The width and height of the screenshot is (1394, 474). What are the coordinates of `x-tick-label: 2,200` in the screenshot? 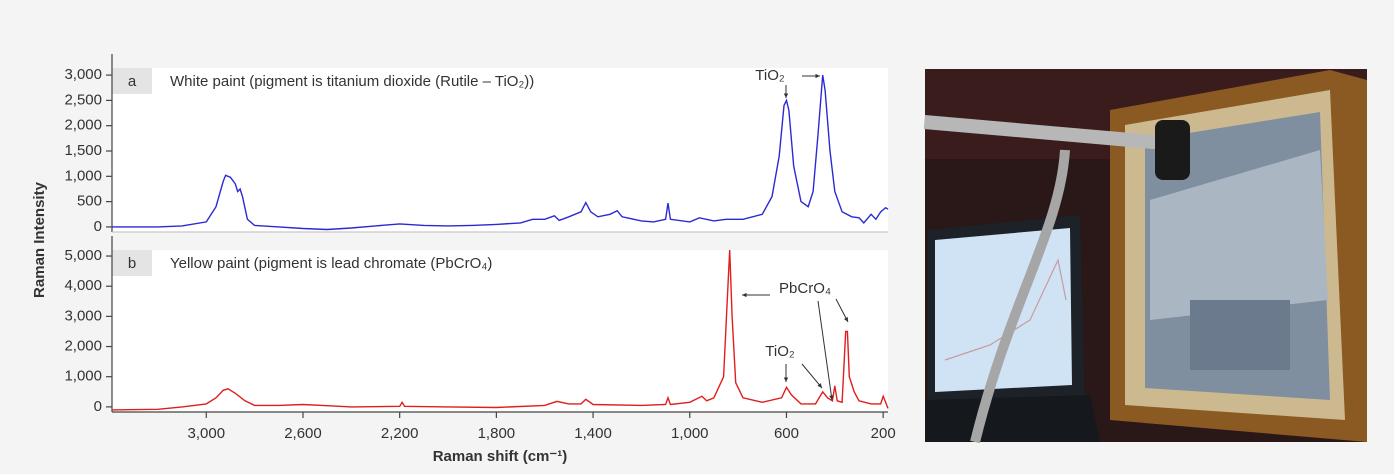 It's located at (400, 433).